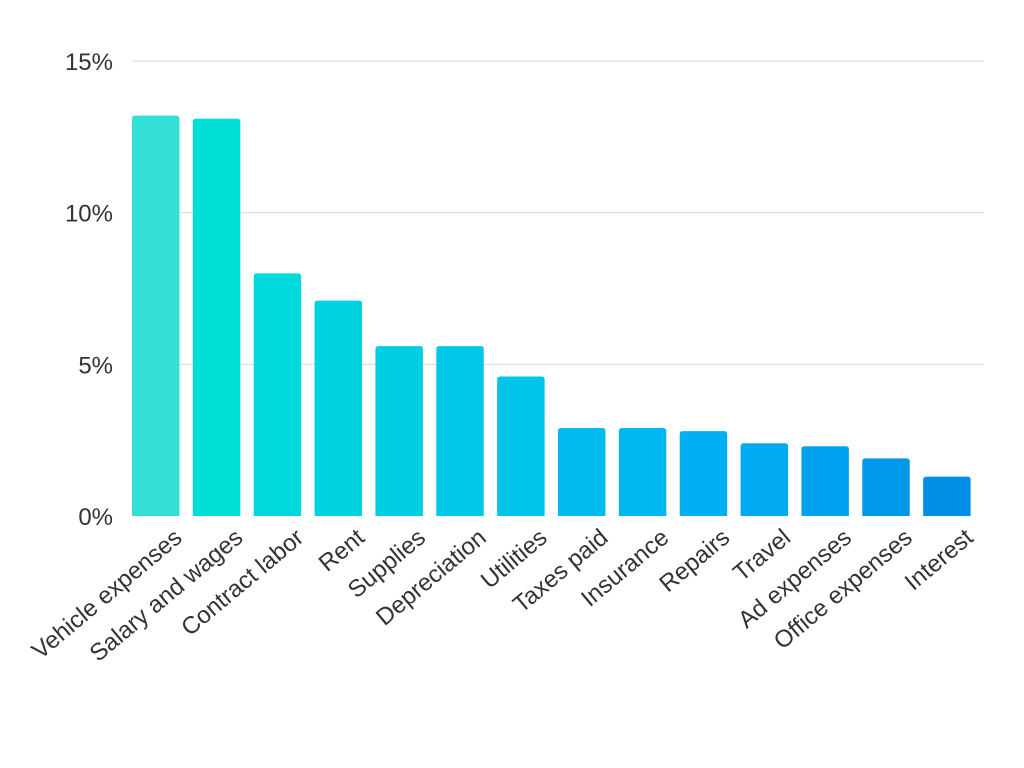 This screenshot has width=1024, height=768. What do you see at coordinates (156, 315) in the screenshot?
I see `bar-vehicle-expenses` at bounding box center [156, 315].